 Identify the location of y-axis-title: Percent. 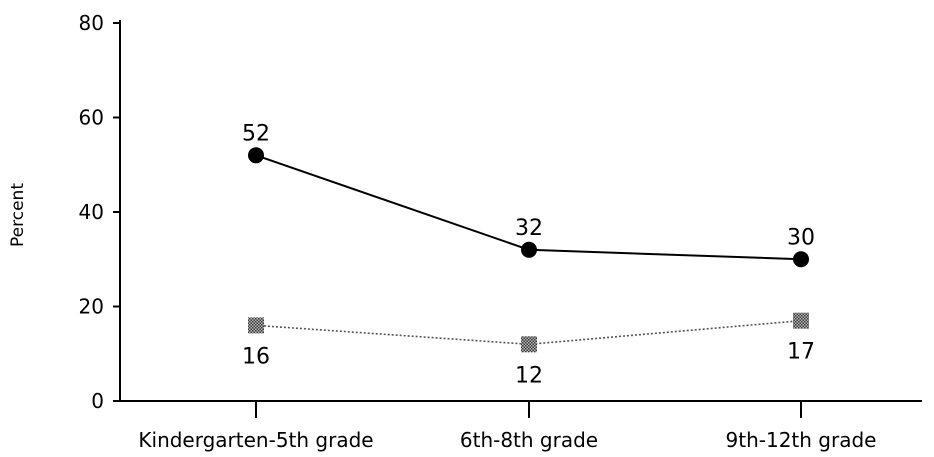
(18, 215).